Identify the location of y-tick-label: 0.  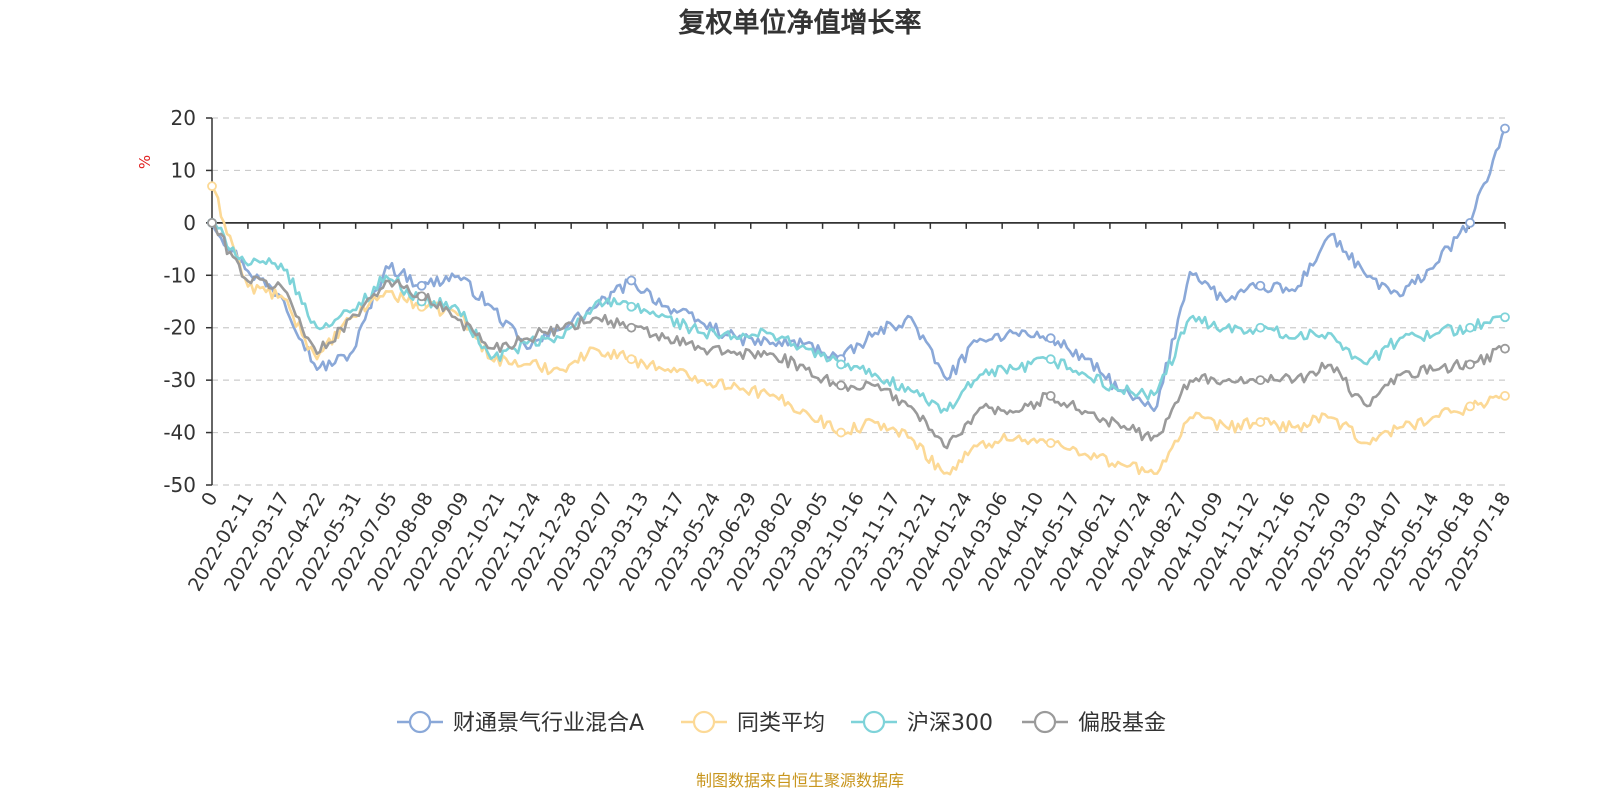
(189, 223).